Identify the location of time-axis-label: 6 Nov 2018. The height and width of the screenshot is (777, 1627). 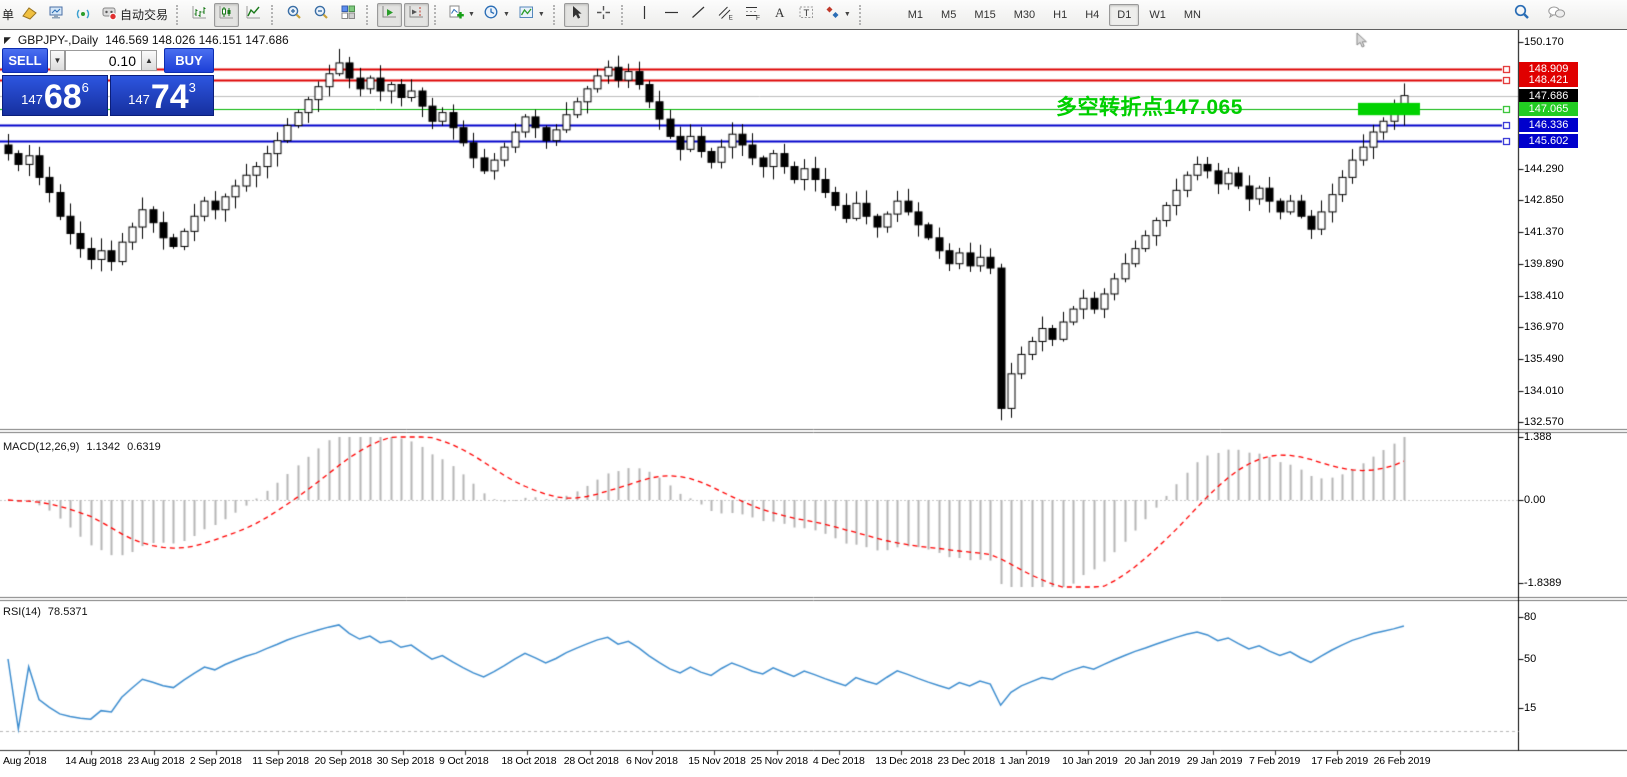
(652, 761).